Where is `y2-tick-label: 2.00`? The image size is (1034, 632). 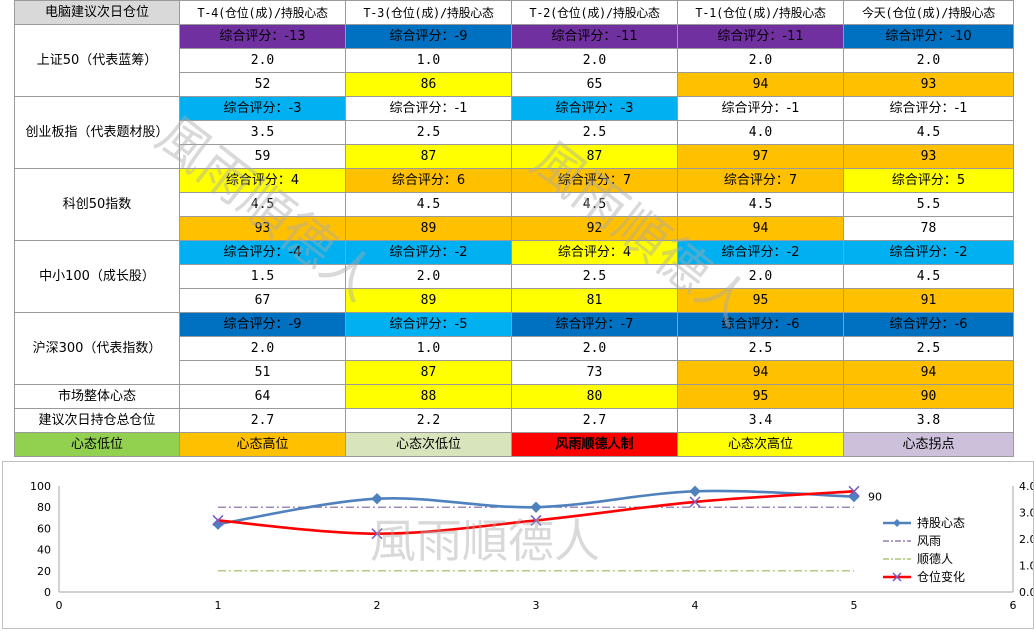 y2-tick-label: 2.00 is located at coordinates (1026, 539).